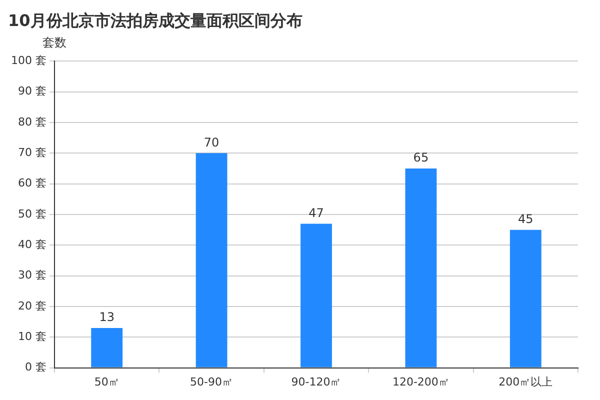  Describe the element at coordinates (212, 142) in the screenshot. I see `data-label: 70` at that location.